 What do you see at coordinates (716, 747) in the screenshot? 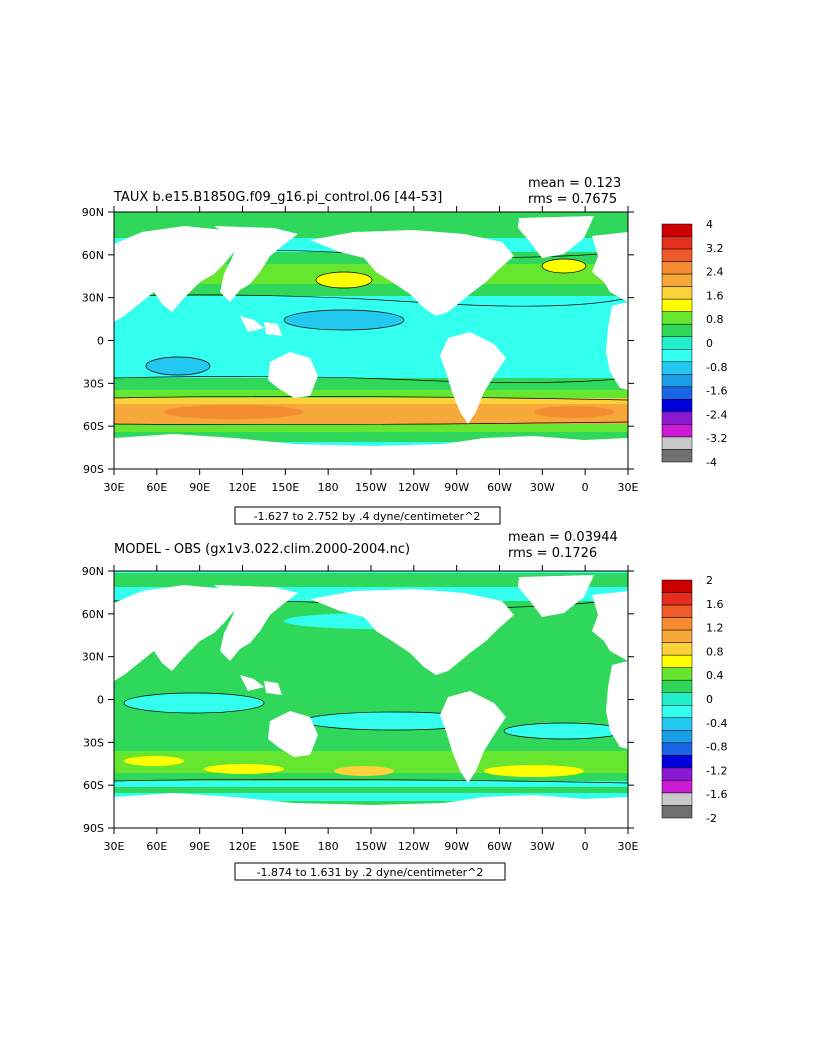
I see `colorbar-label: -0.8` at bounding box center [716, 747].